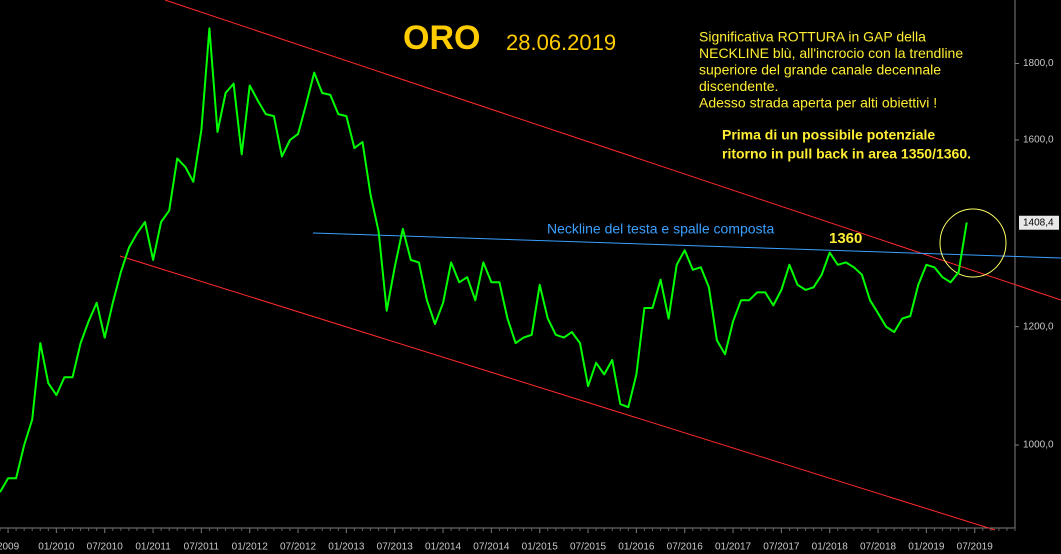 The width and height of the screenshot is (1061, 554). I want to click on x-tick-label: 01/2010, so click(56, 547).